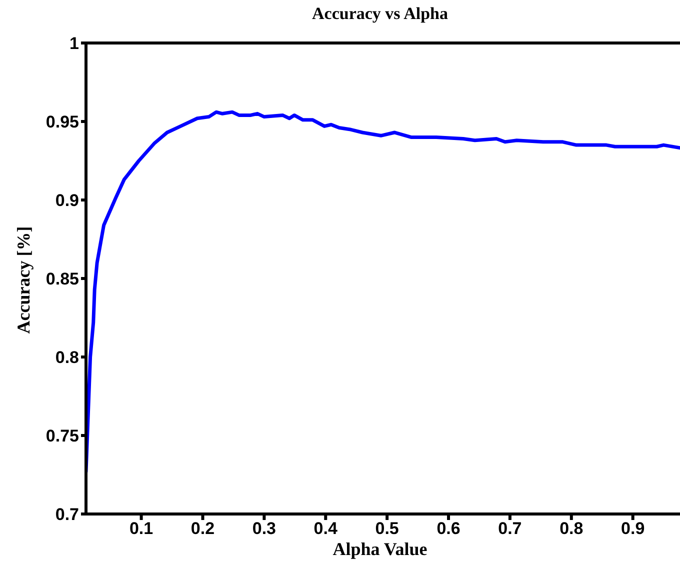  What do you see at coordinates (141, 528) in the screenshot?
I see `x-tick-label: 0.1` at bounding box center [141, 528].